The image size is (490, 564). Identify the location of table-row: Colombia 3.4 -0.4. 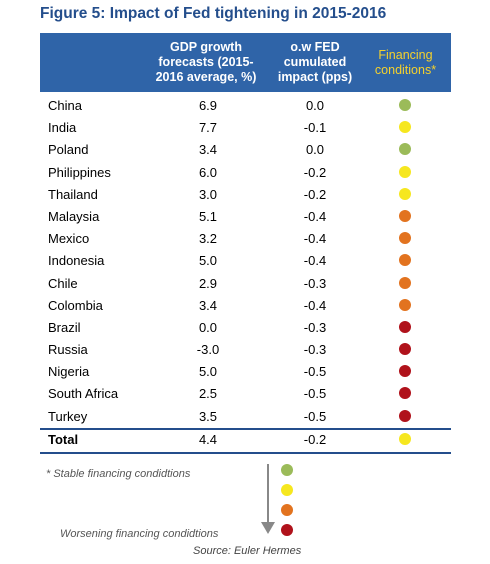
(245, 306).